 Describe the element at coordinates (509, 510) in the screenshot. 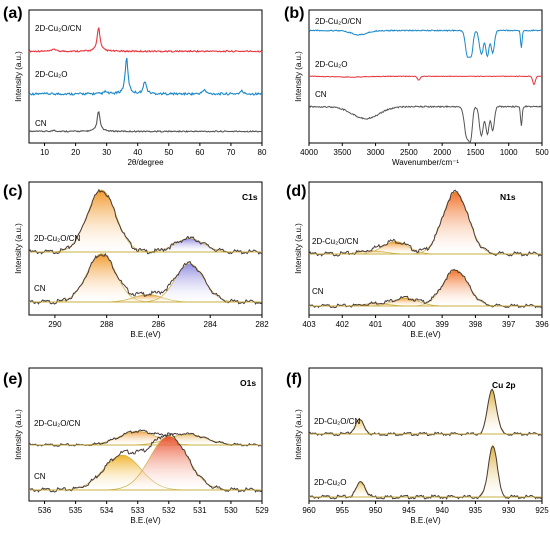

I see `x-tick-label: 930` at that location.